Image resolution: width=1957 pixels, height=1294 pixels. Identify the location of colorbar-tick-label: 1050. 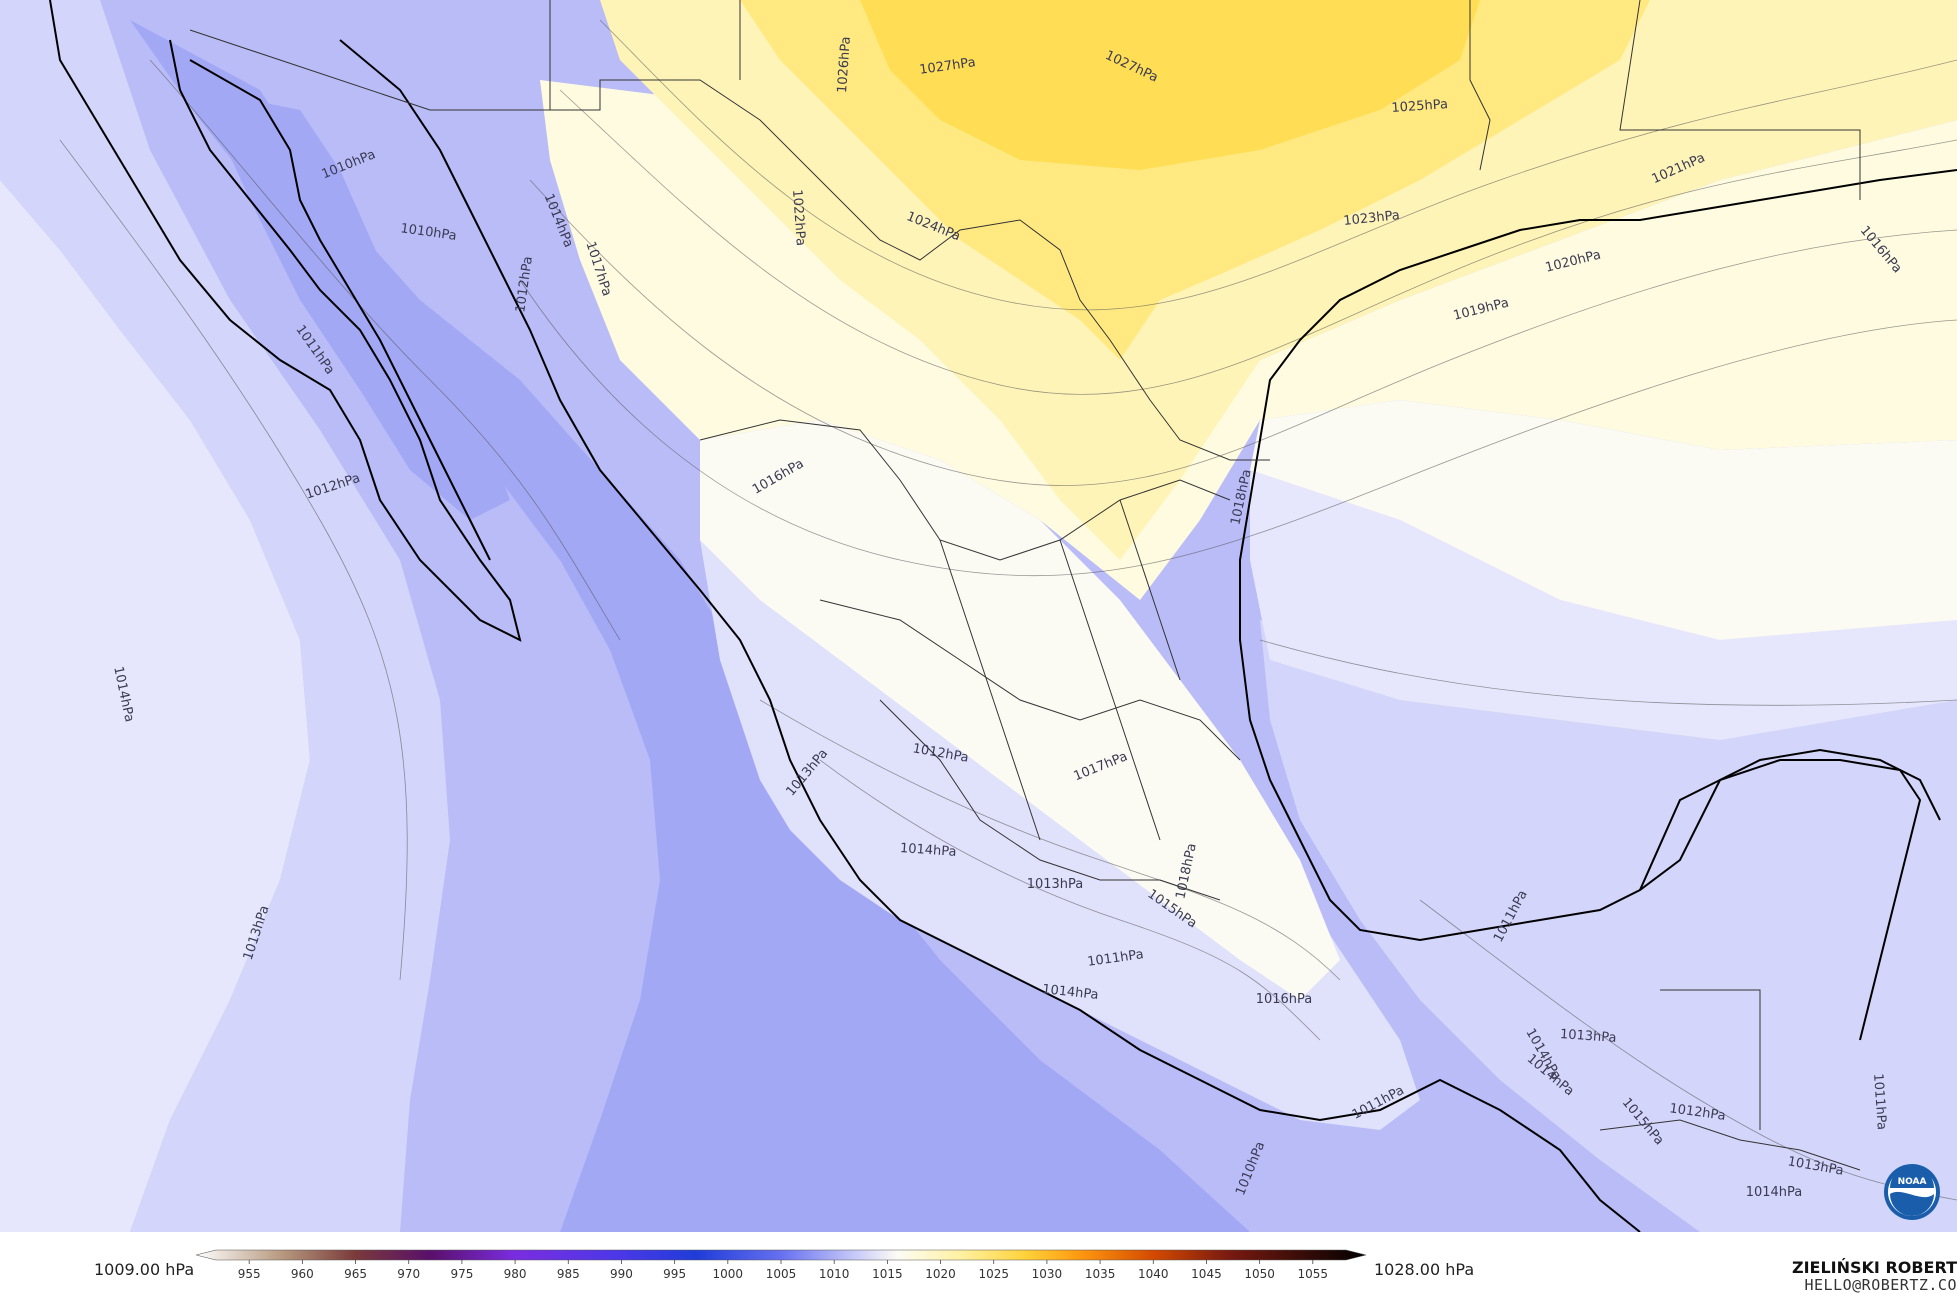
(1259, 1274).